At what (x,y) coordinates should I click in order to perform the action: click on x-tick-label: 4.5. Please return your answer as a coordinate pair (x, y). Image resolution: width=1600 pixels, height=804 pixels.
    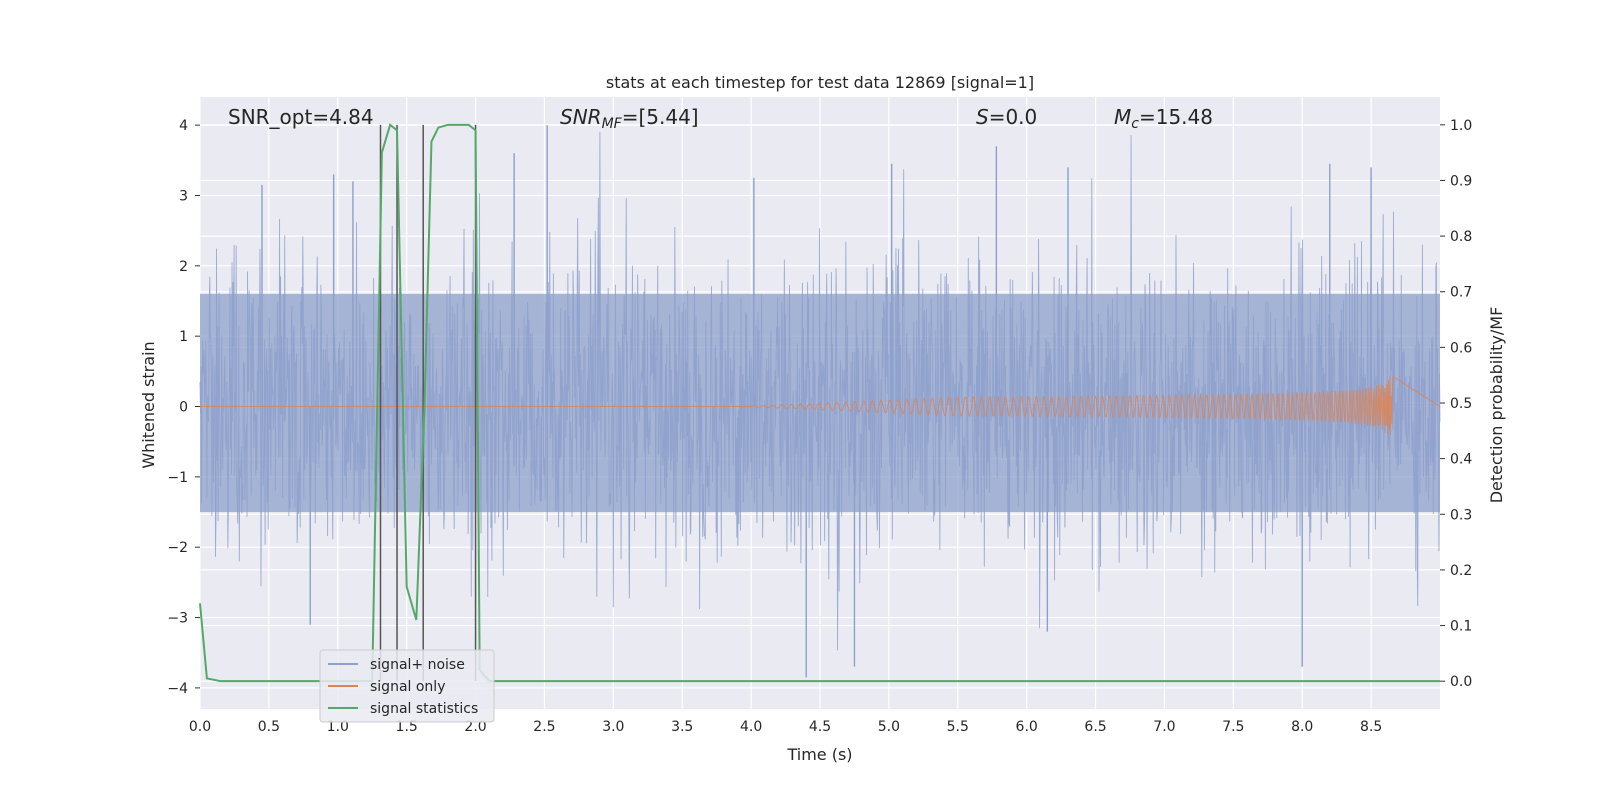
    Looking at the image, I should click on (820, 727).